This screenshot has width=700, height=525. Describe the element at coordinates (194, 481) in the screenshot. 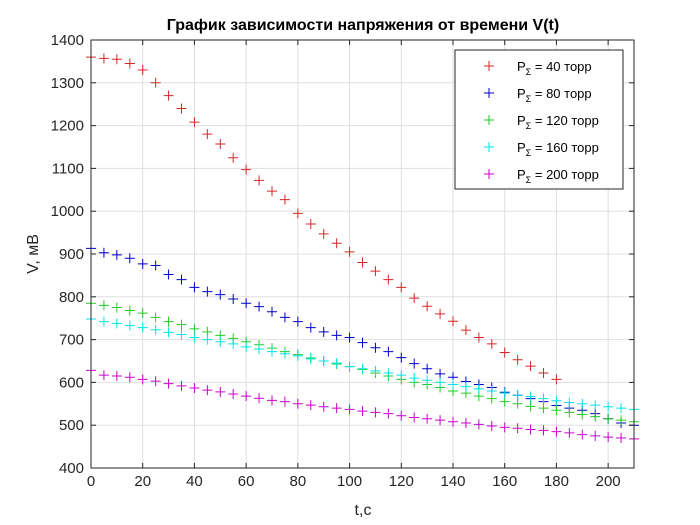

I see `x-tick-label: 40` at that location.